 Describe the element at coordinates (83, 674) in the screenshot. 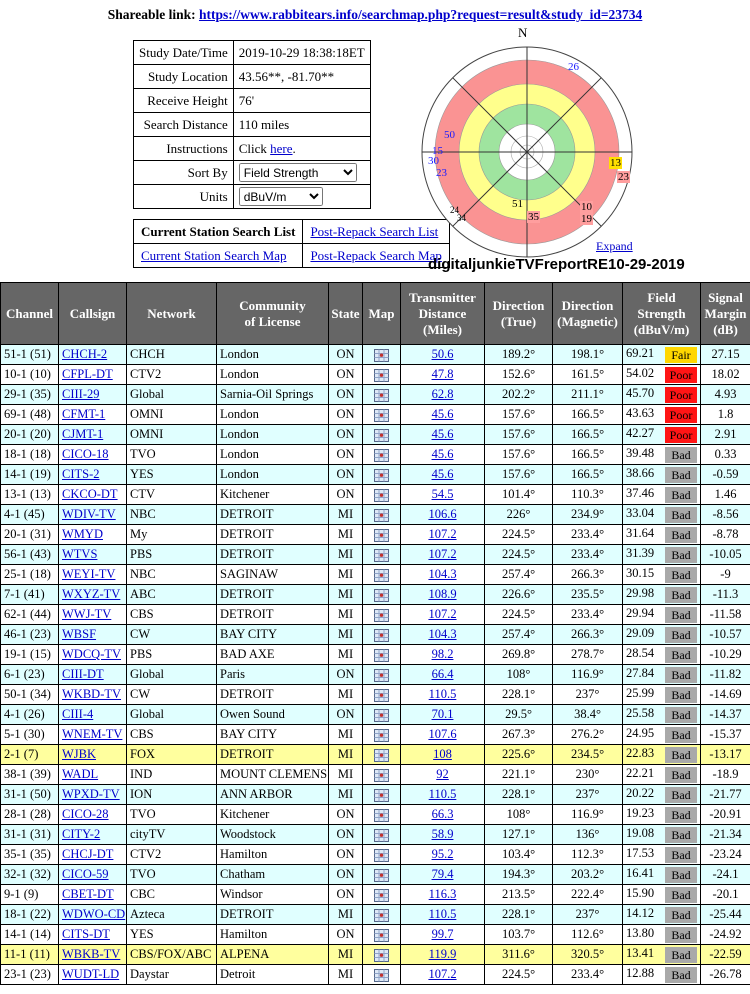

I see `callsign-link: CIII-DT` at that location.